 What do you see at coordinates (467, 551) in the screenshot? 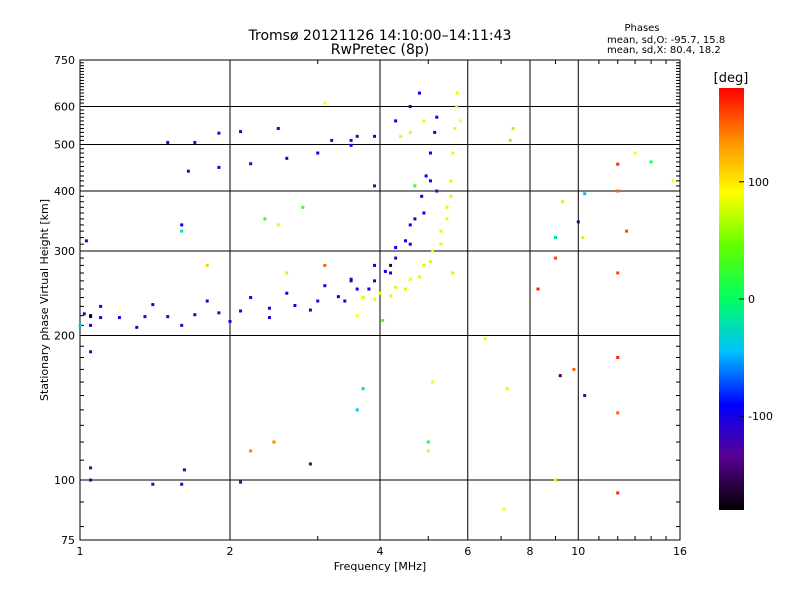
I see `x-tick-label: 6` at bounding box center [467, 551].